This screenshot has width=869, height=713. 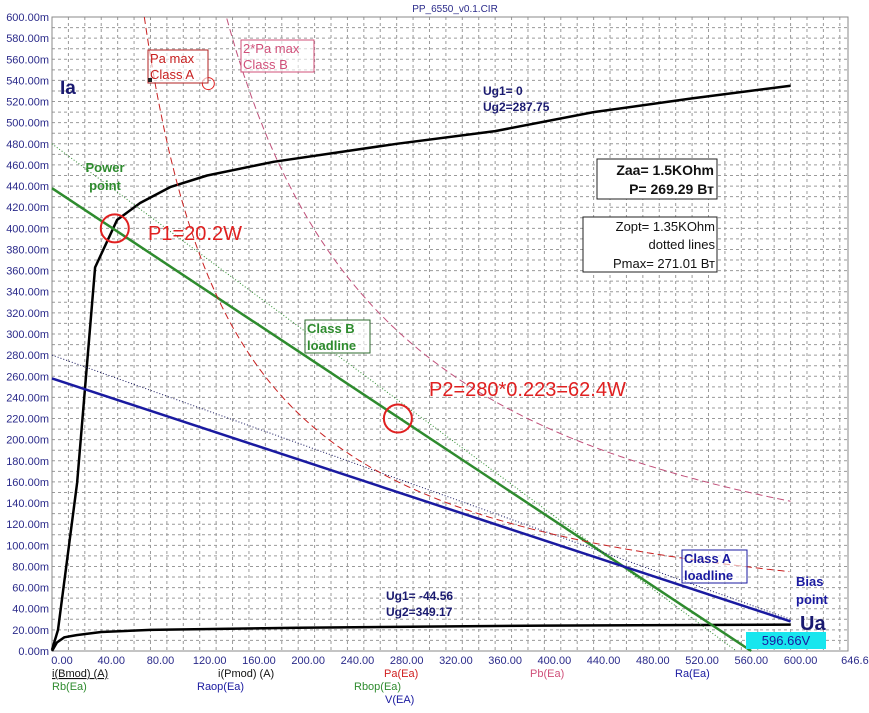 I want to click on y-tick-label: 440.00m, so click(x=27, y=187).